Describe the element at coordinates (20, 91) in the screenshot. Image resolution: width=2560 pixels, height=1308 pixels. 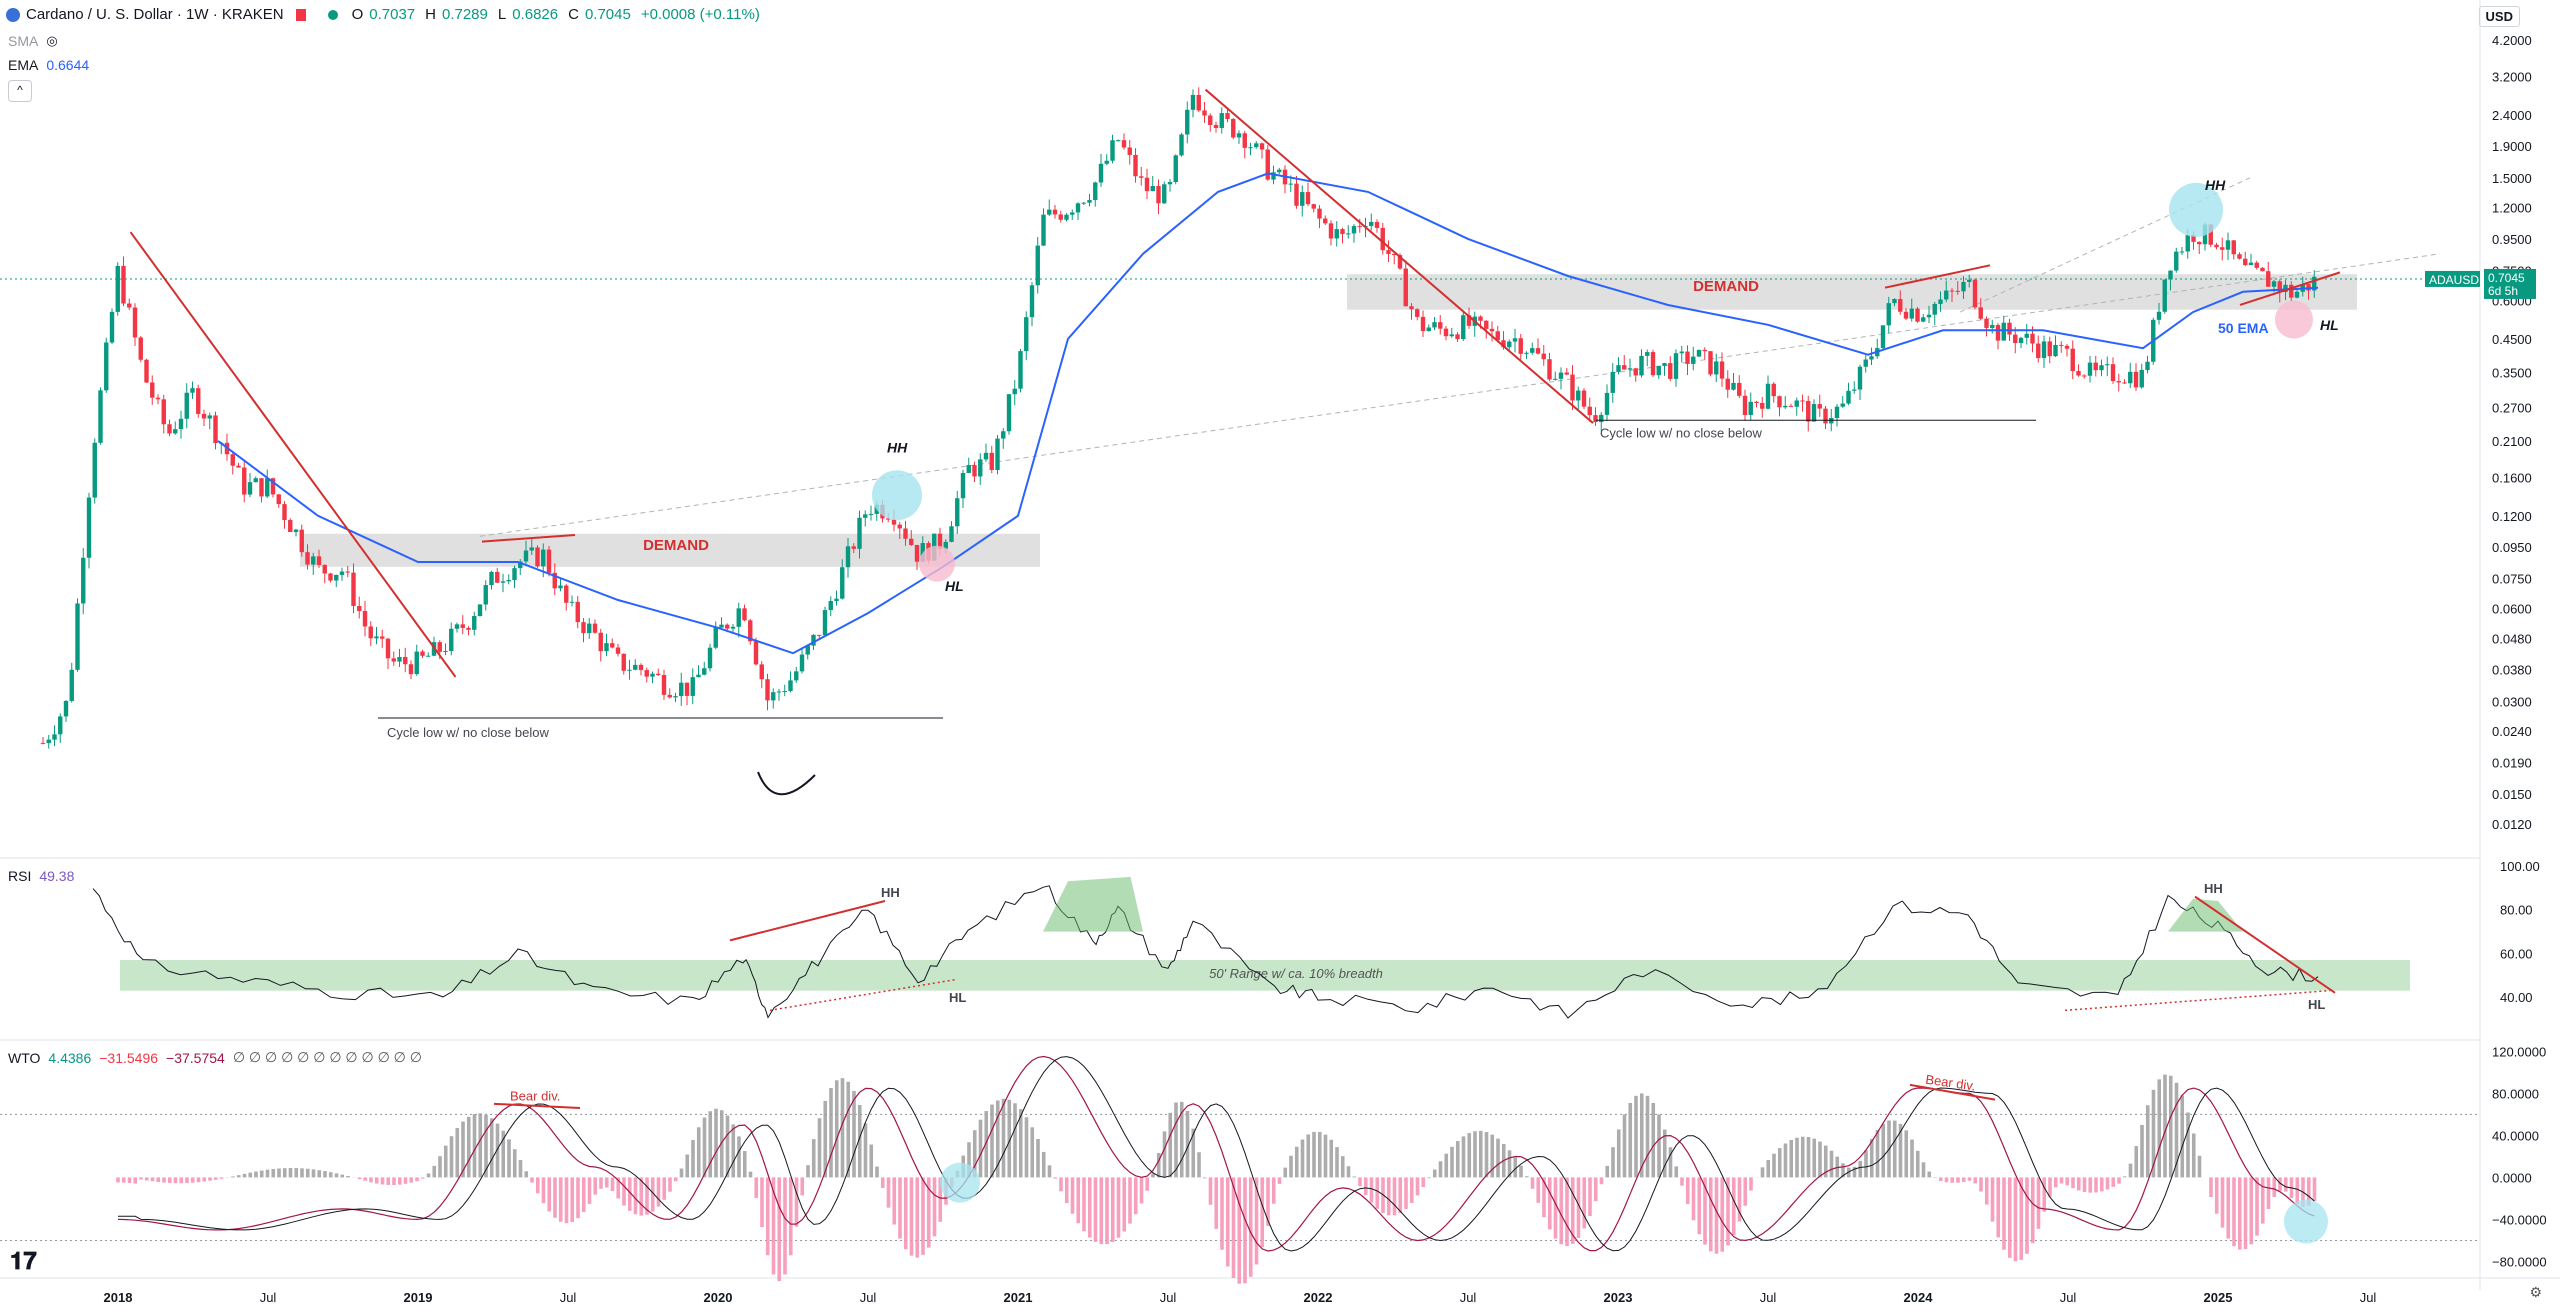
I see `collapse-legend-button: ^` at that location.